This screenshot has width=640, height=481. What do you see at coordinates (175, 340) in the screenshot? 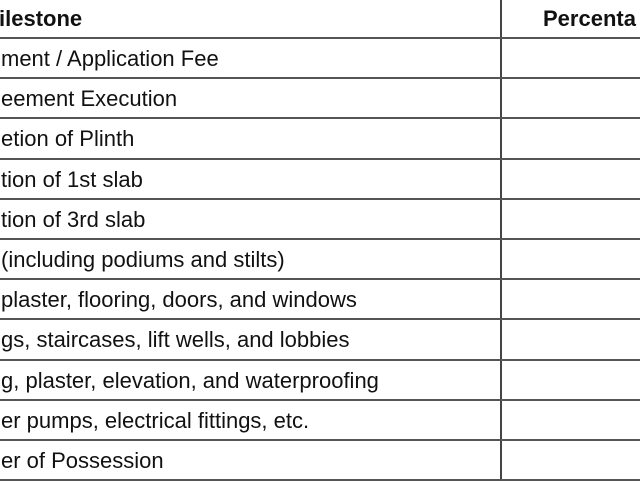
I see `table-row-milestone: gs, staircases, lift wells, and lobbies` at bounding box center [175, 340].